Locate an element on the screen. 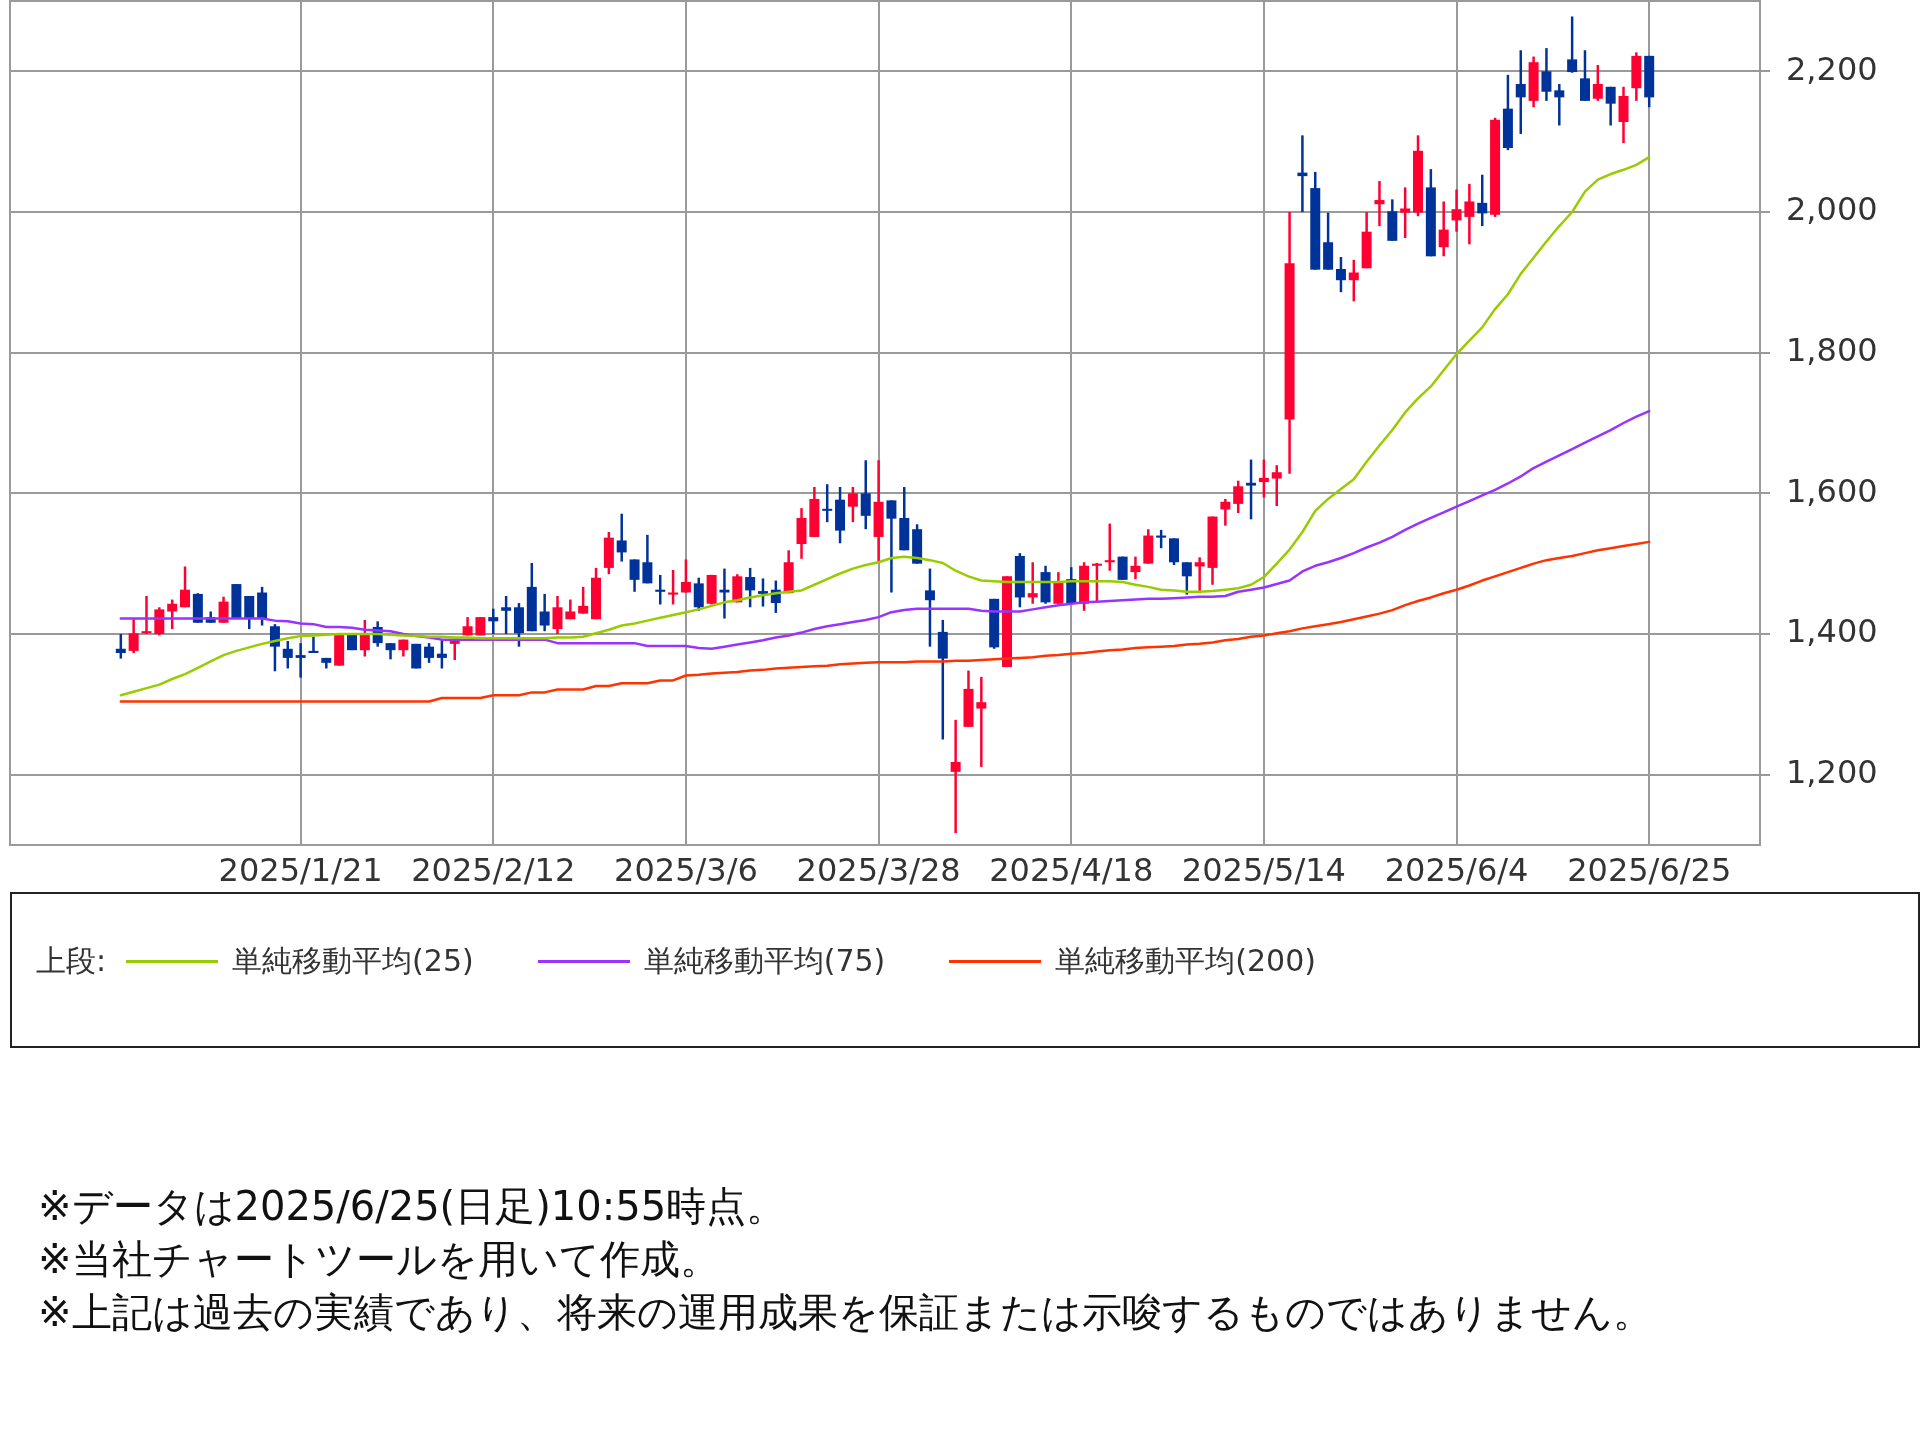 The width and height of the screenshot is (1927, 1436). y-tick-label: 1,600 is located at coordinates (1832, 490).